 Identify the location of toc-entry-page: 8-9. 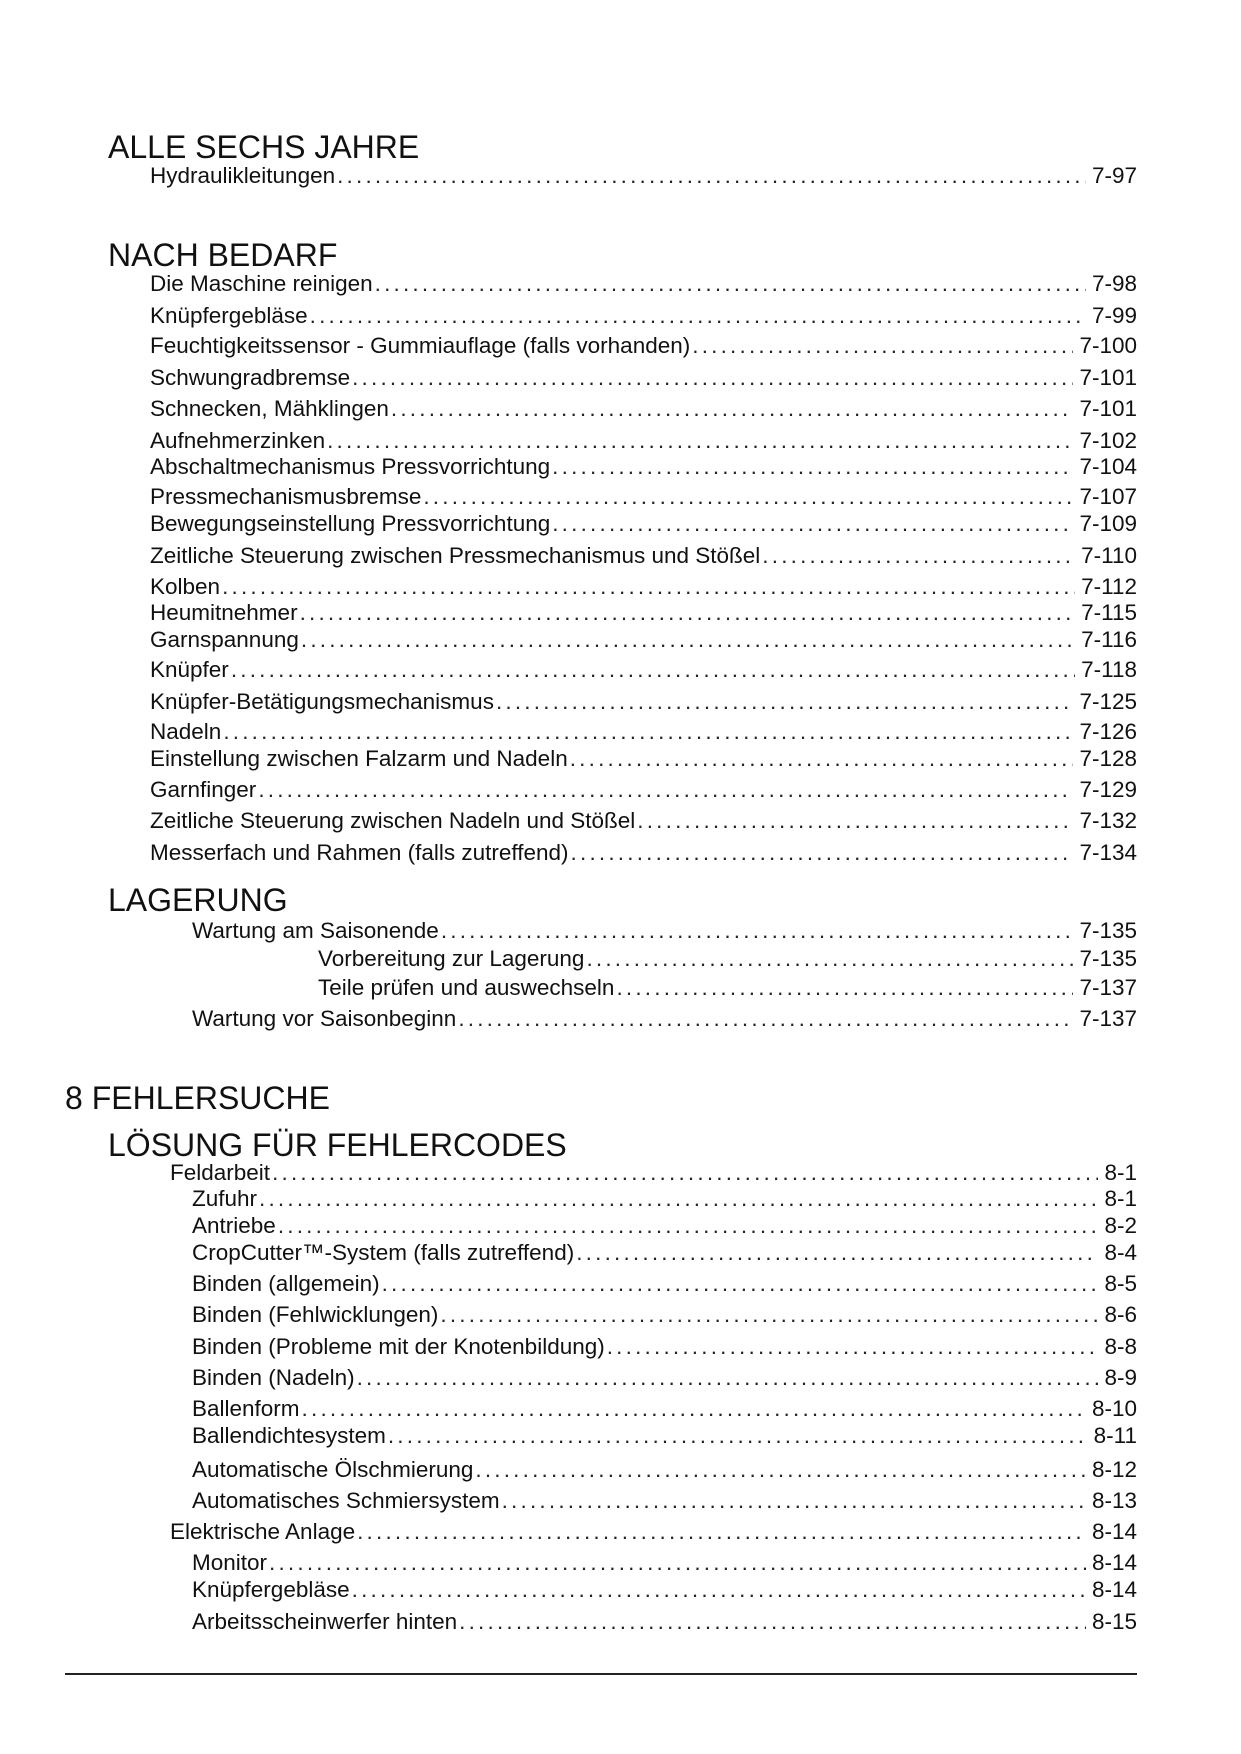
(1120, 1377).